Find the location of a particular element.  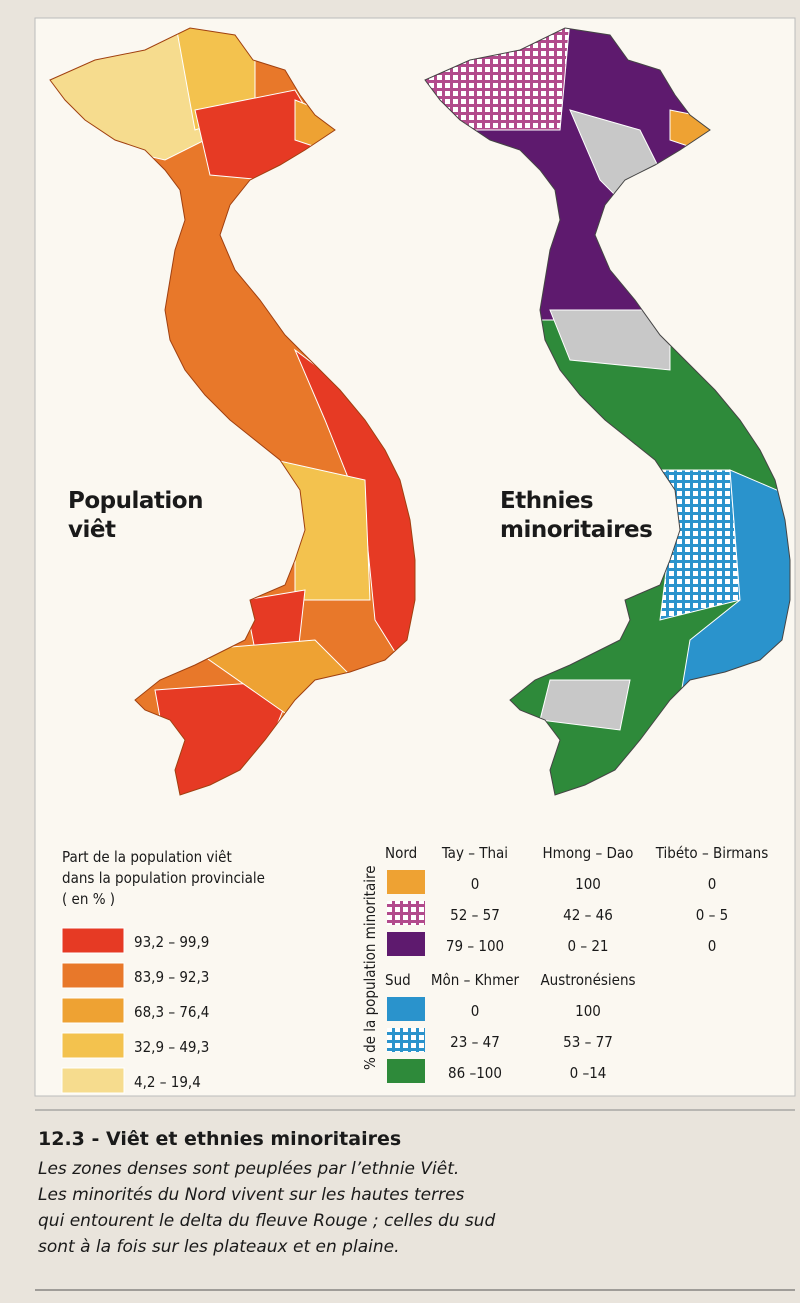

map-title: Population is located at coordinates (135, 501).